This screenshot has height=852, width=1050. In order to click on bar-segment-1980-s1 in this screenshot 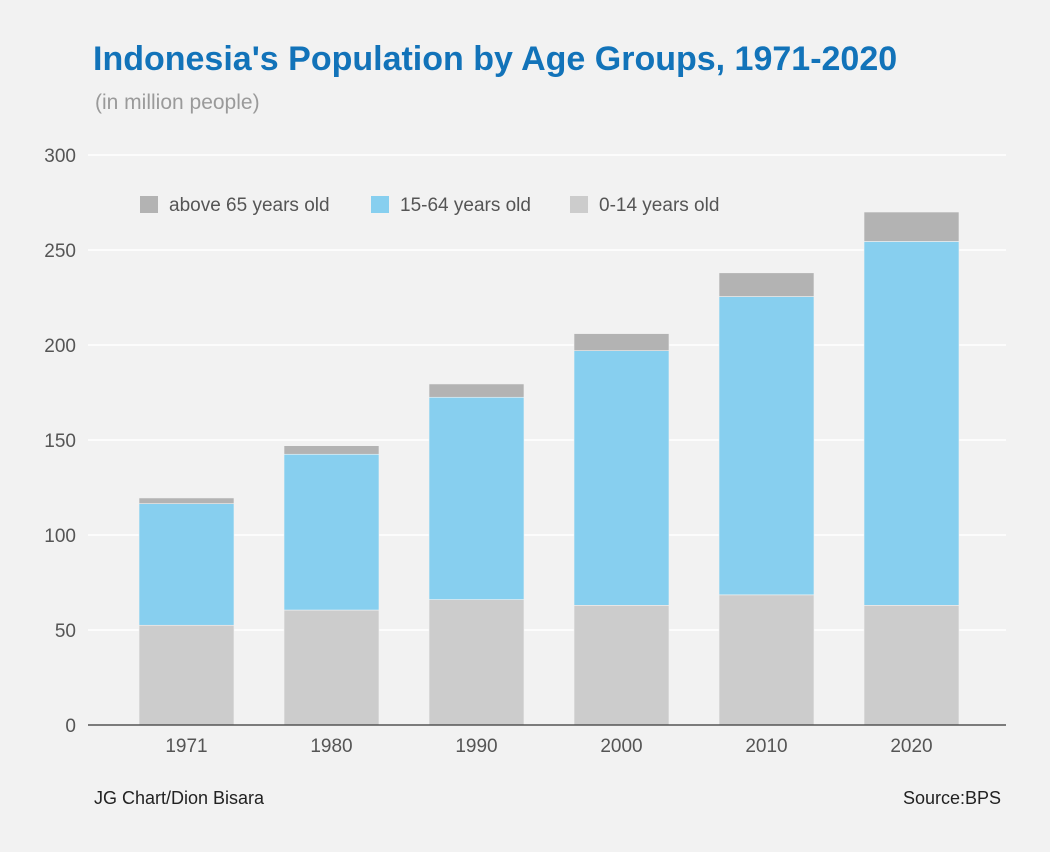, I will do `click(331, 532)`.